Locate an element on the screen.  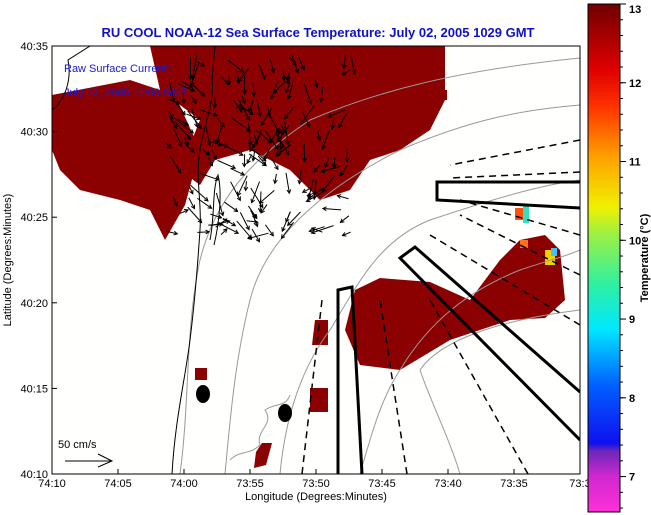
y-axis: 40:10 40:15 40:20 40:25 40:30 40:35 is located at coordinates (38, 261).